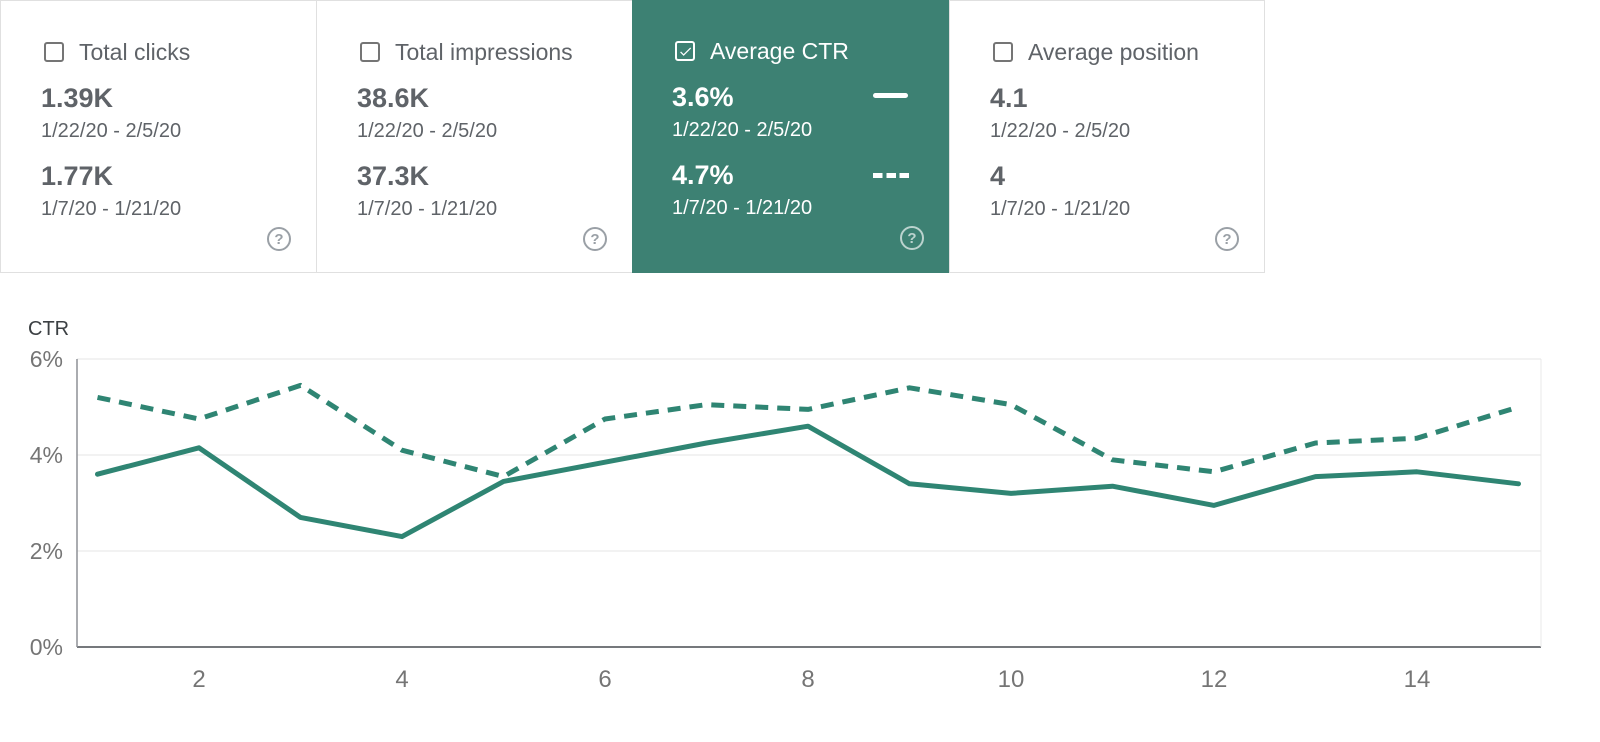  Describe the element at coordinates (49, 329) in the screenshot. I see `chart-axis-title: CTR` at that location.